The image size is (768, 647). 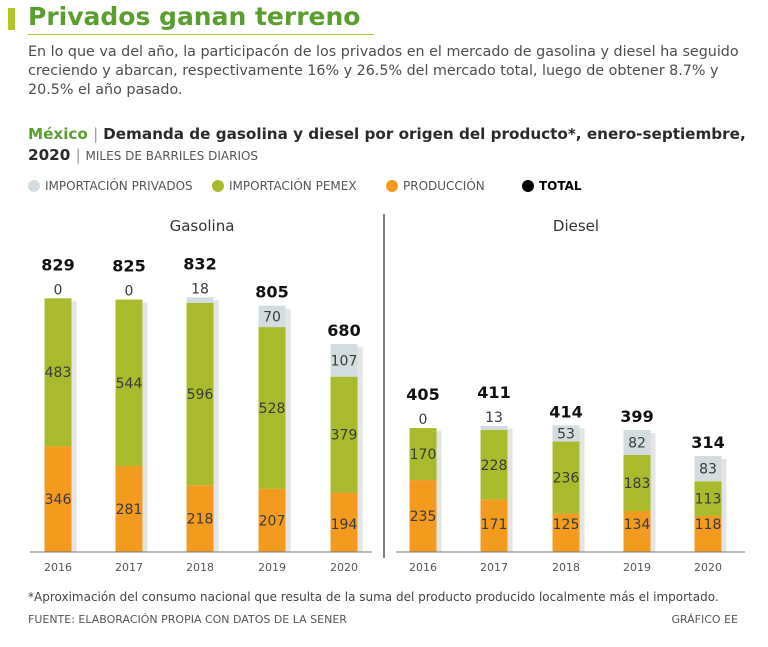 I want to click on year-label-diesel-2018: 2018, so click(x=566, y=567).